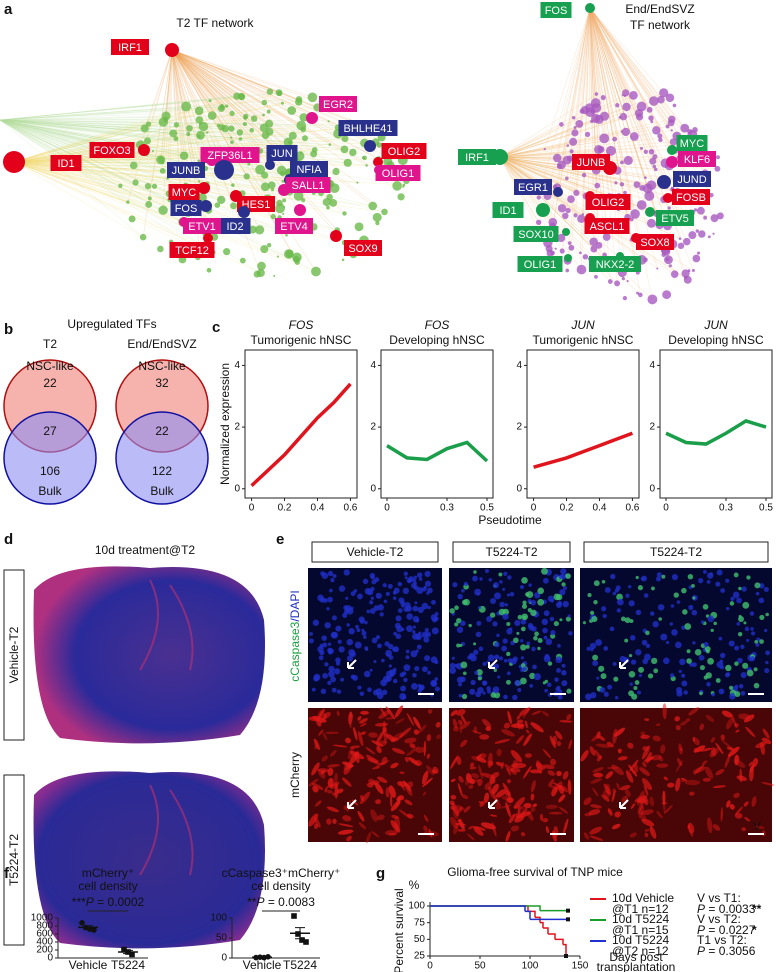 This screenshot has height=972, width=776. I want to click on tf-label: SOX8, so click(654, 243).